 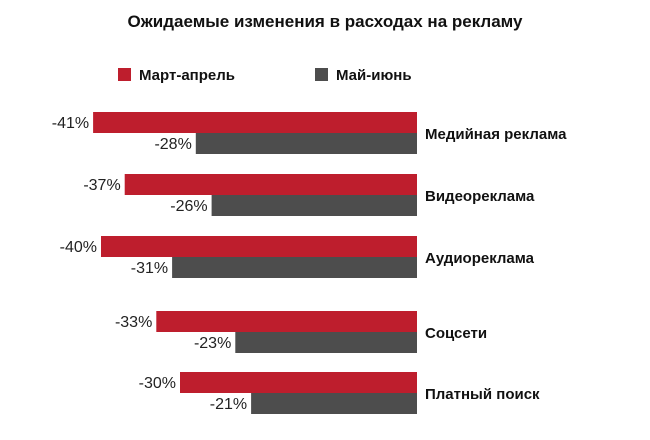 I want to click on value-label-1-1: -41%, so click(x=70, y=123).